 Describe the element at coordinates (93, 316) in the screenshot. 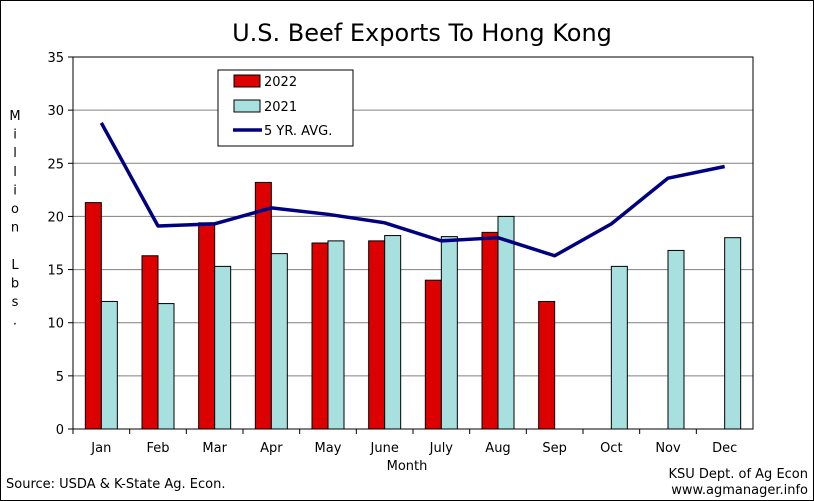

I see `bar-2022-jan` at that location.